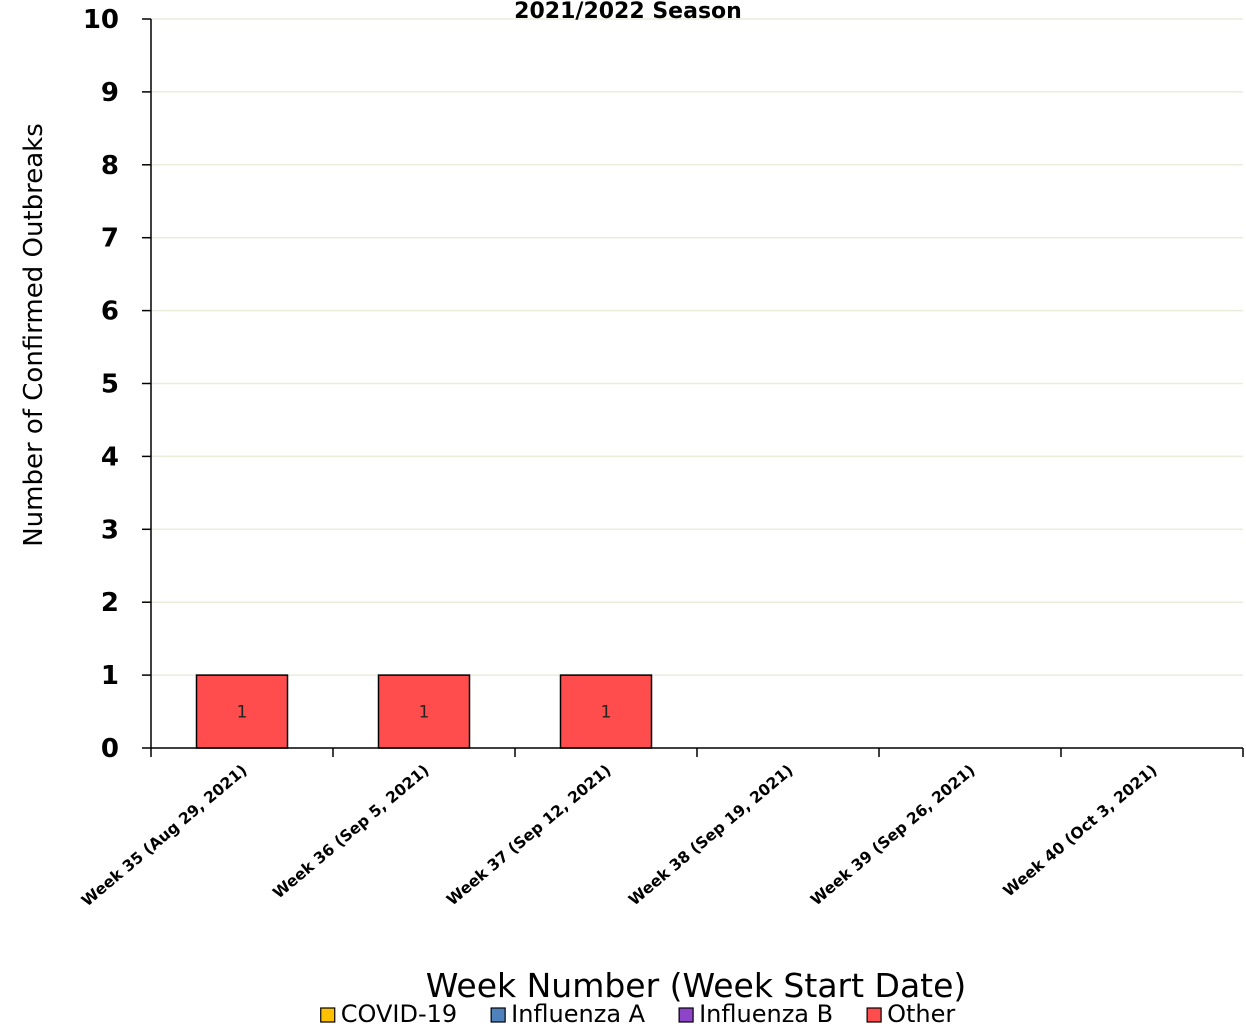  I want to click on y-tick-label: 8, so click(110, 166).